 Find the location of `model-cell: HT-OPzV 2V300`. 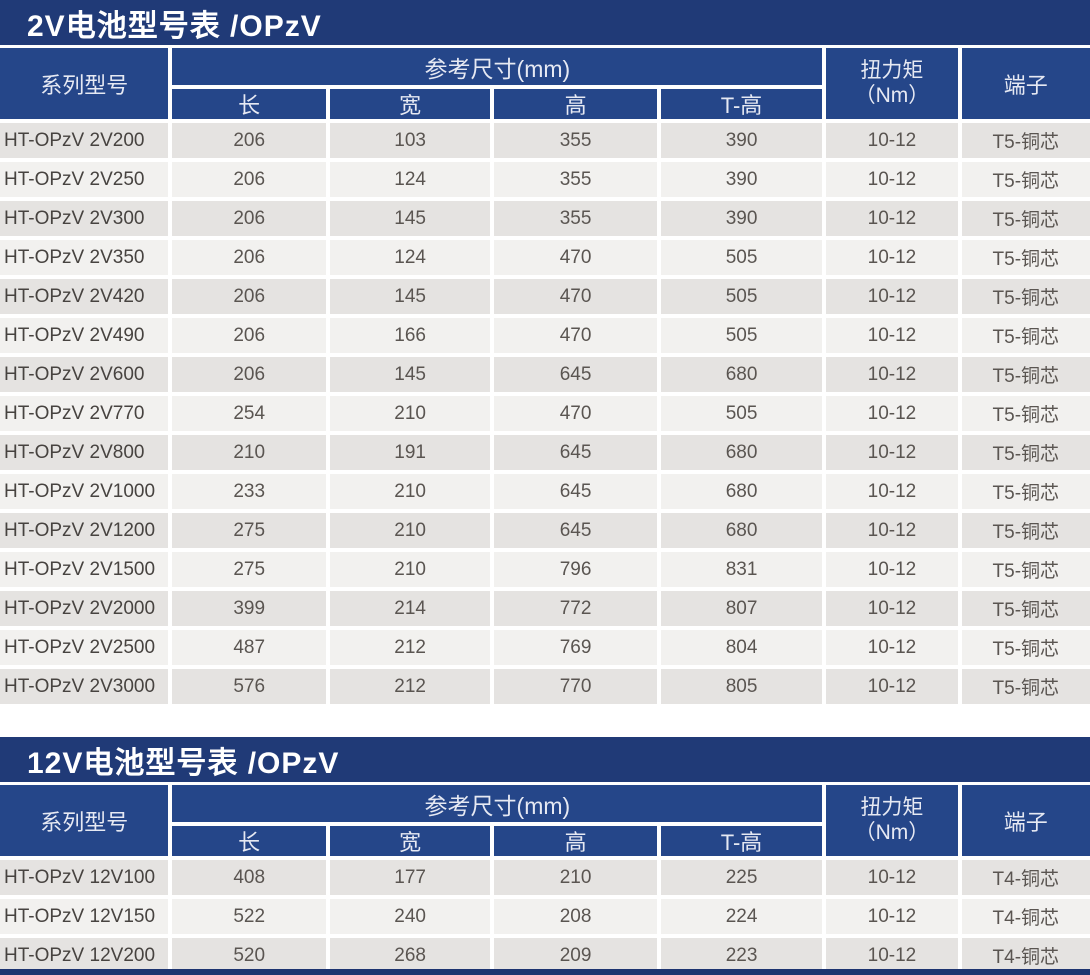

model-cell: HT-OPzV 2V300 is located at coordinates (84, 218).